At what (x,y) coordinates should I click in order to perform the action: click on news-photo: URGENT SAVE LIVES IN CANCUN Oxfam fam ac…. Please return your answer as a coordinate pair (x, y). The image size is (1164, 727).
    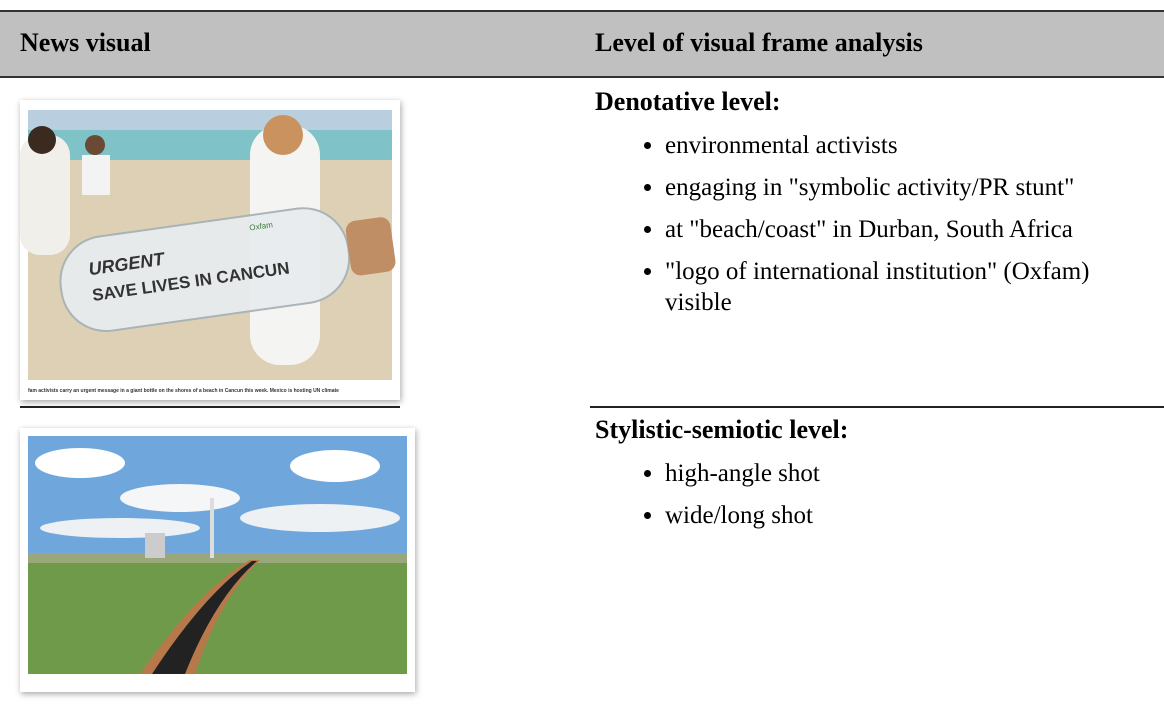
    Looking at the image, I should click on (210, 250).